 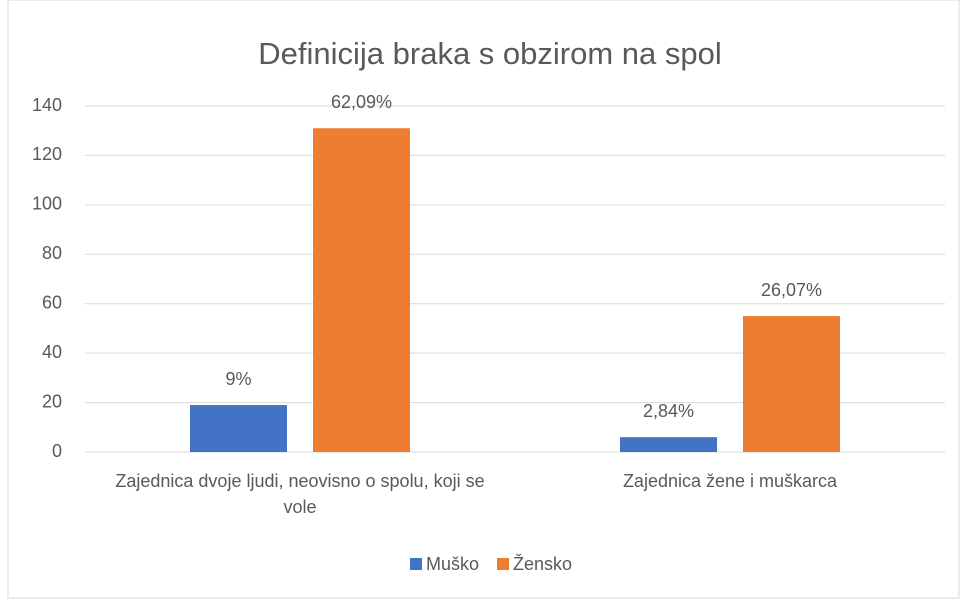 What do you see at coordinates (47, 154) in the screenshot?
I see `y-tick-label: 120` at bounding box center [47, 154].